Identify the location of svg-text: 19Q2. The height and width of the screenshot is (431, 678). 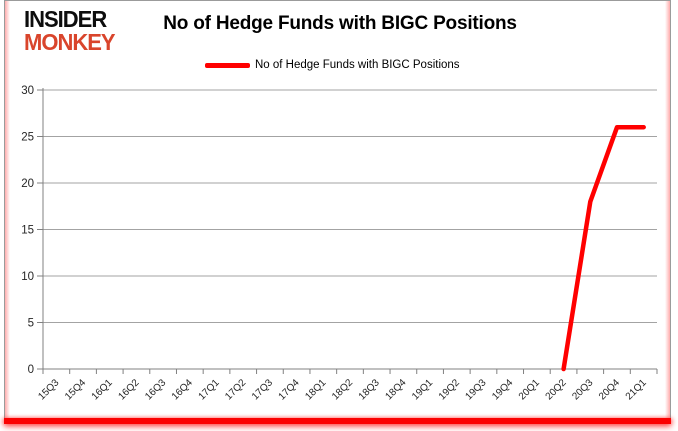
(449, 389).